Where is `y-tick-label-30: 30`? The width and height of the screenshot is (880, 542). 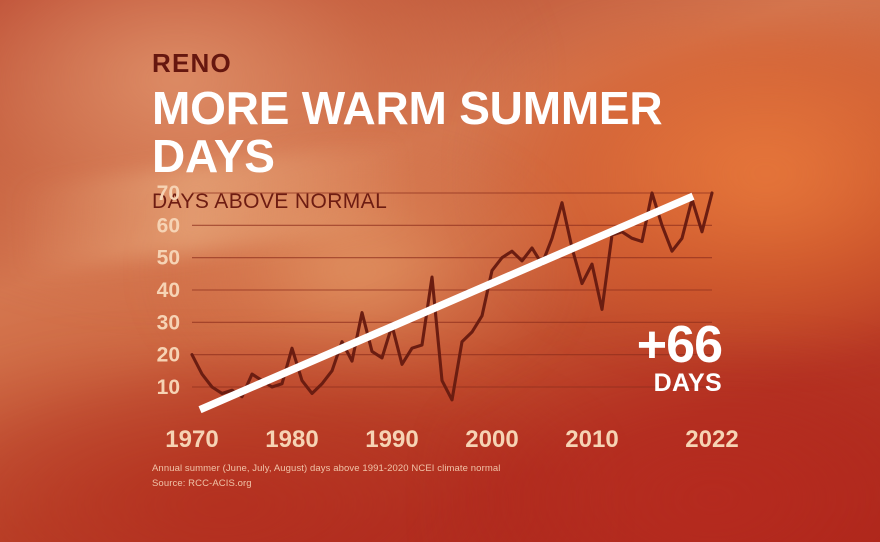 y-tick-label-30: 30 is located at coordinates (168, 322).